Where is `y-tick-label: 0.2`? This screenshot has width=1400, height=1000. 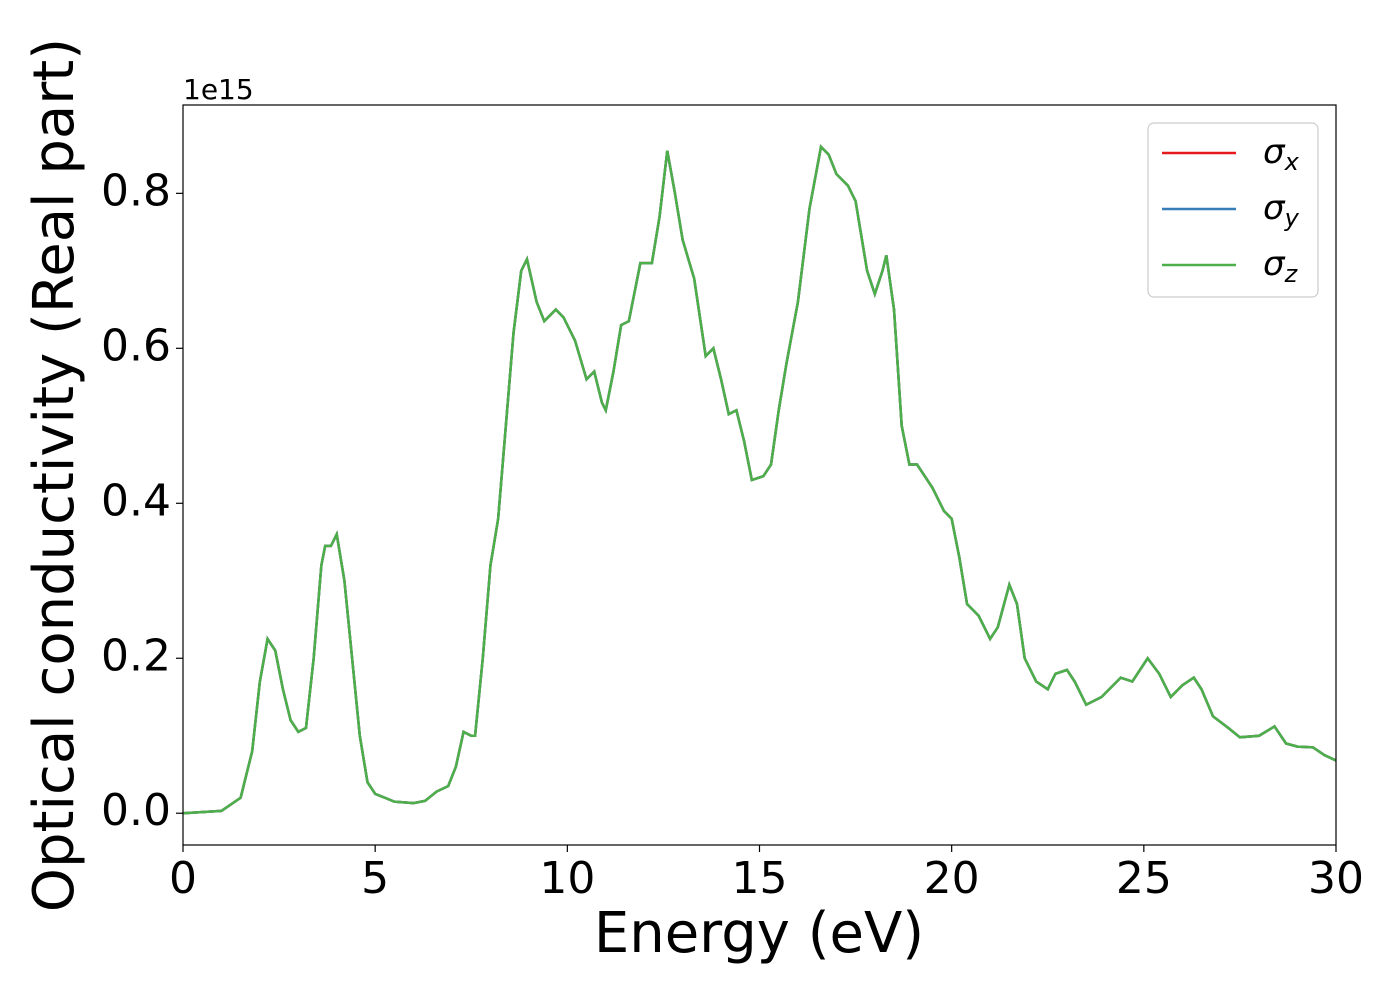
y-tick-label: 0.2 is located at coordinates (136, 655).